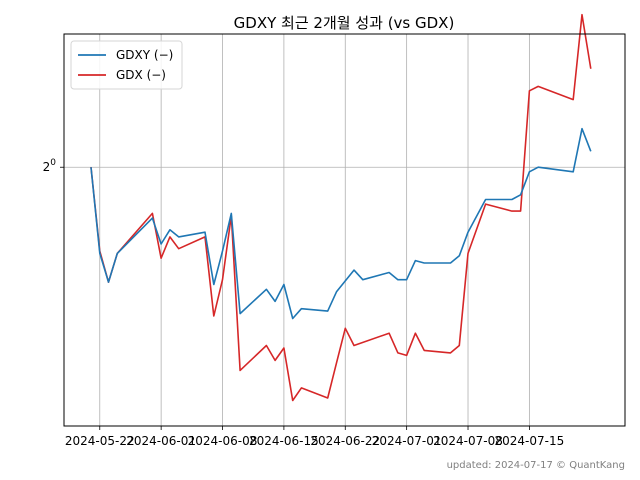  I want to click on y-axis: 20, so click(53, 166).